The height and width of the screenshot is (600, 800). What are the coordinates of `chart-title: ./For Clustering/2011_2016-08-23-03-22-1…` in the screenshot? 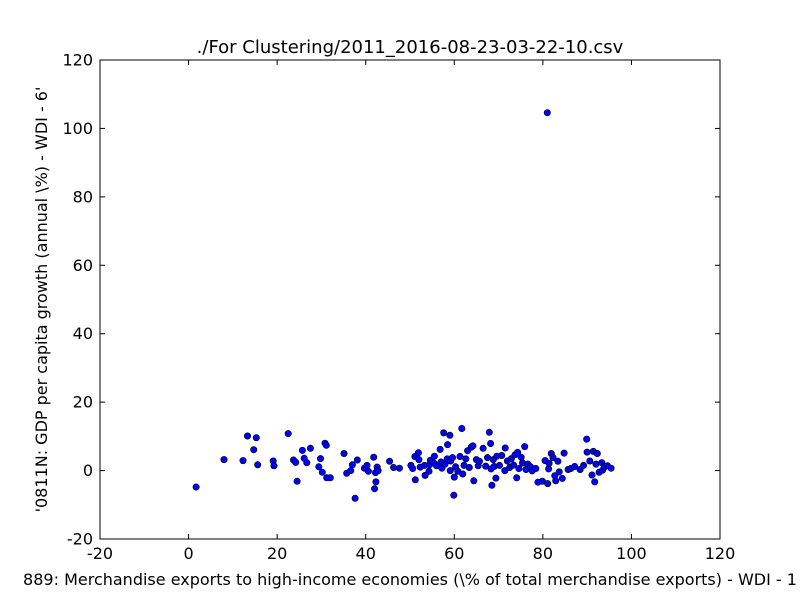 It's located at (410, 47).